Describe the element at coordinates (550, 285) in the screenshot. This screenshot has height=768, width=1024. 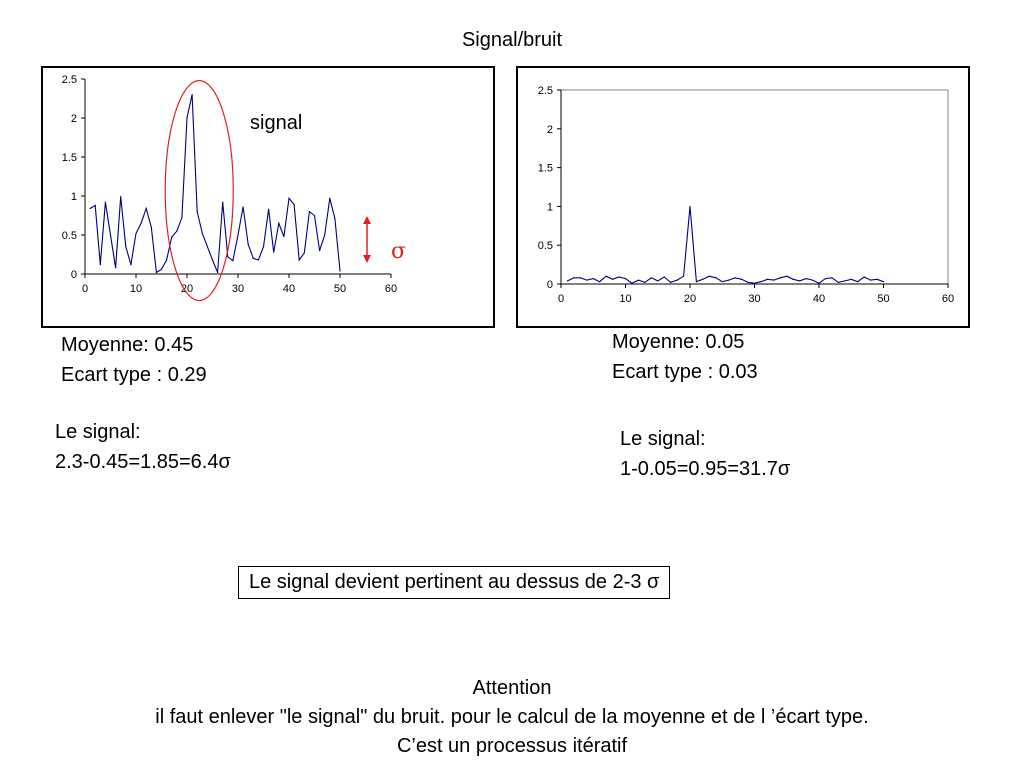
I see `y-tick-label: 0` at that location.